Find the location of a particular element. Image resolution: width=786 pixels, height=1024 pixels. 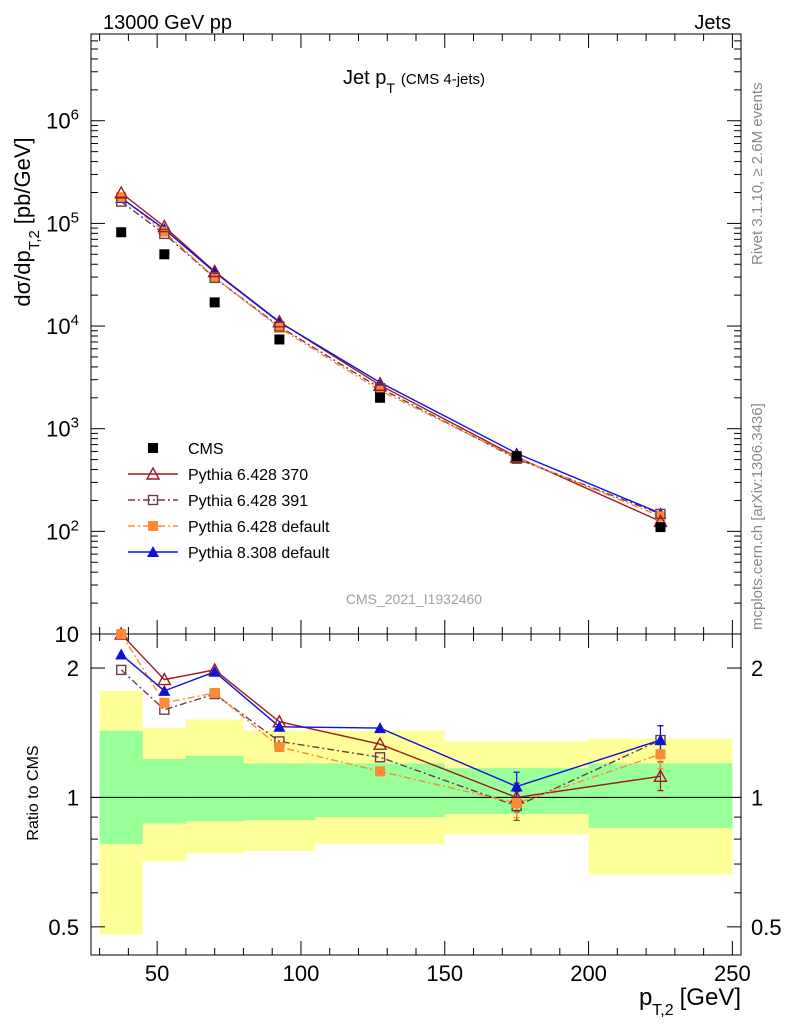

legend-entry: CMS is located at coordinates (186, 449).